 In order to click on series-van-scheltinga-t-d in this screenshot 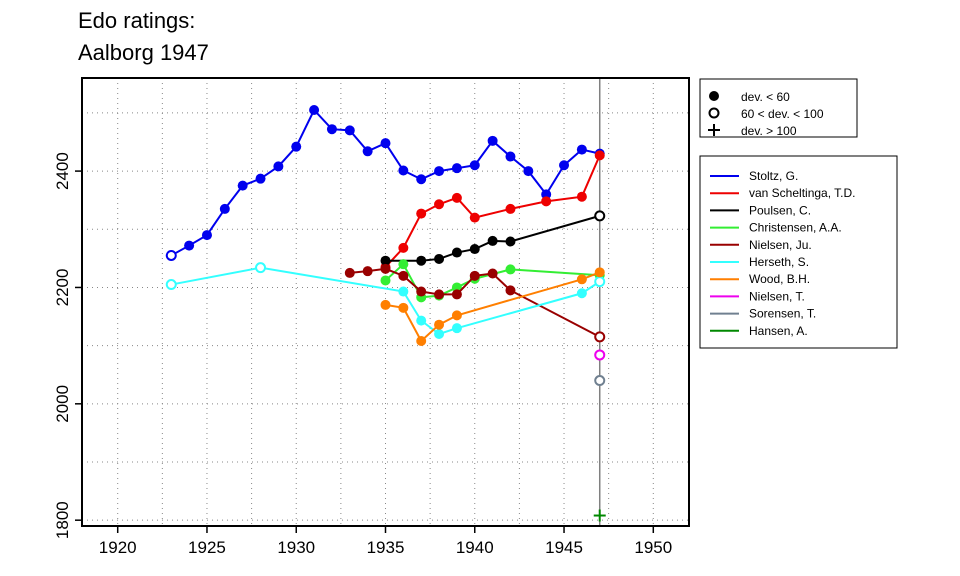, I will do `click(492, 211)`.